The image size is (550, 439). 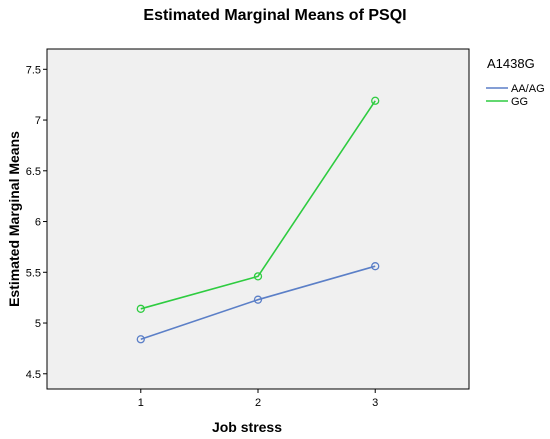 What do you see at coordinates (511, 63) in the screenshot?
I see `legend-title: A1438G` at bounding box center [511, 63].